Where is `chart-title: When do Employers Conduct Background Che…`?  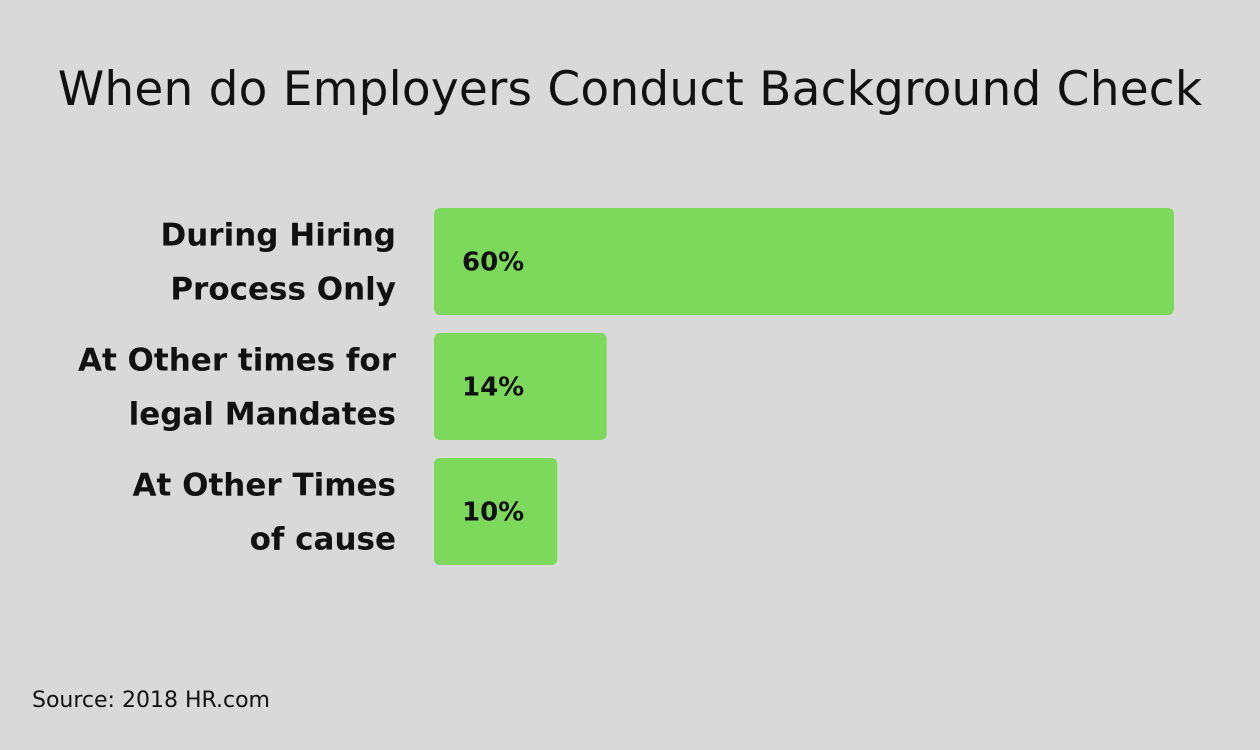
chart-title: When do Employers Conduct Background Che… is located at coordinates (630, 89).